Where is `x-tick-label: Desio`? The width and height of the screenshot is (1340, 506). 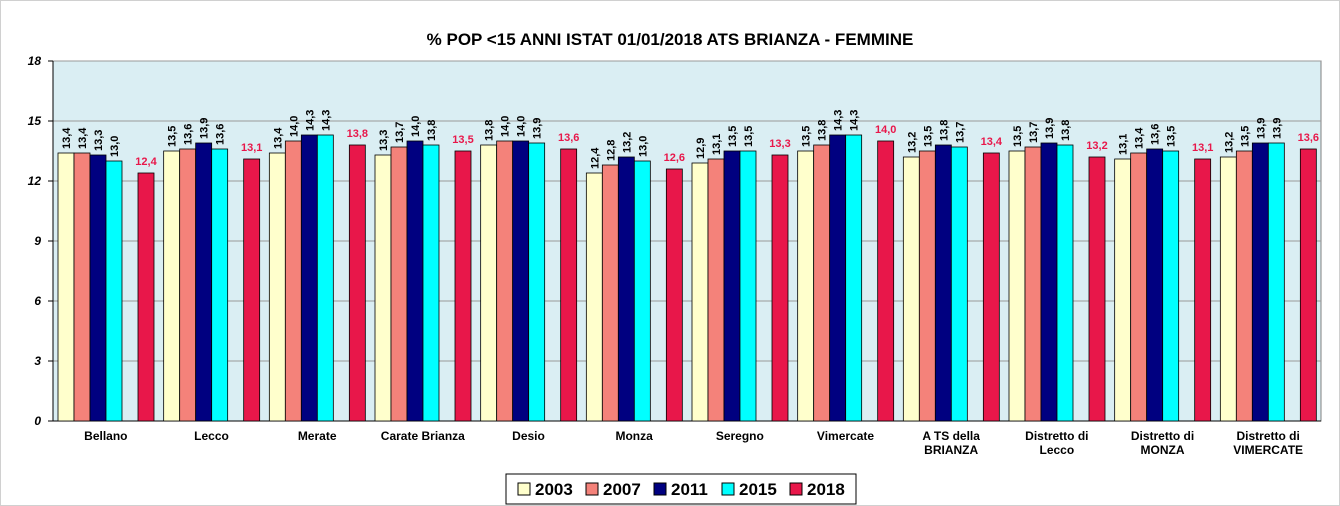 x-tick-label: Desio is located at coordinates (528, 436).